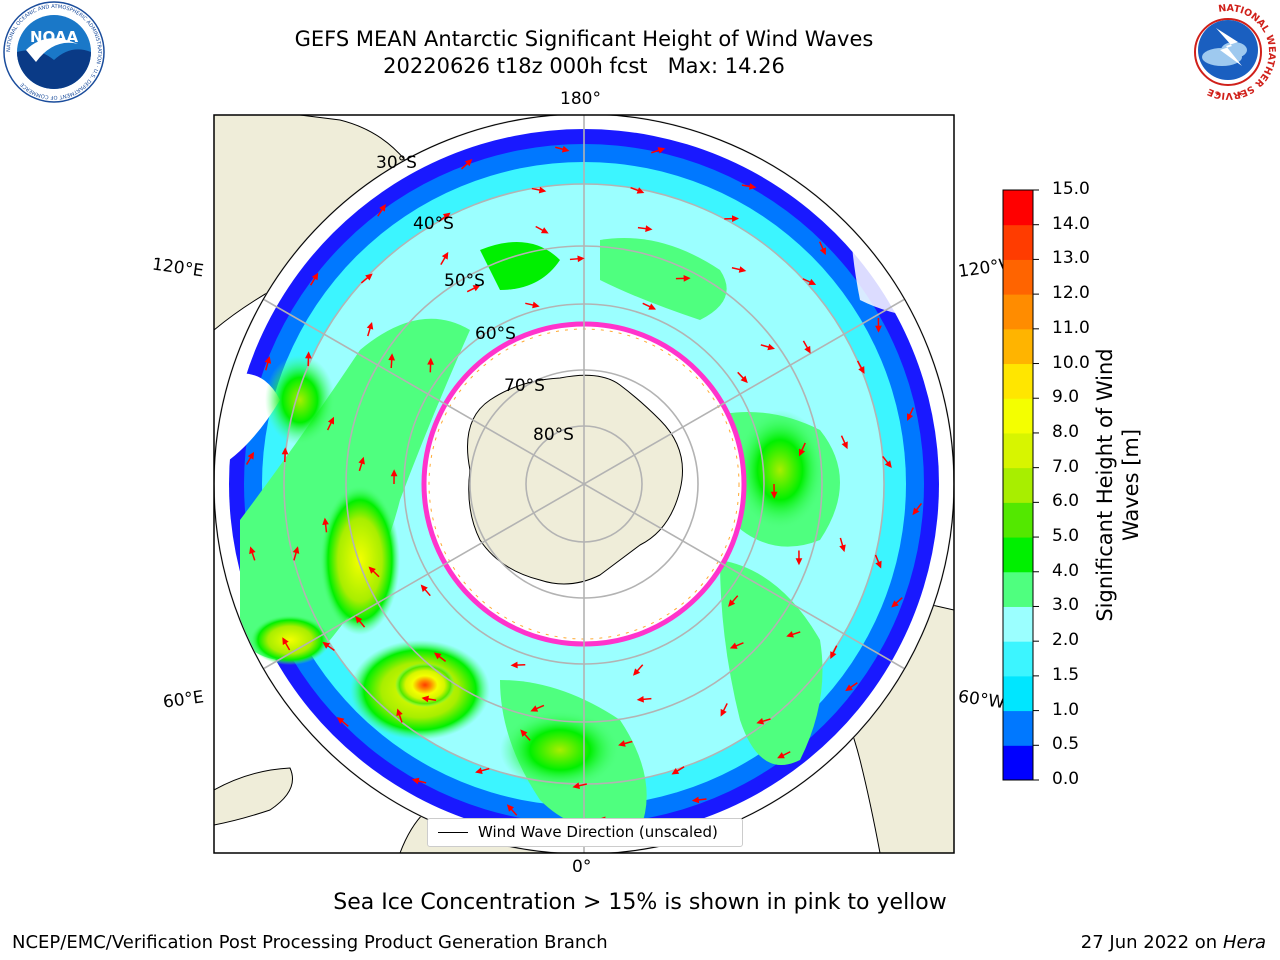  I want to click on colorbar-tick-label: 2.0, so click(1066, 640).